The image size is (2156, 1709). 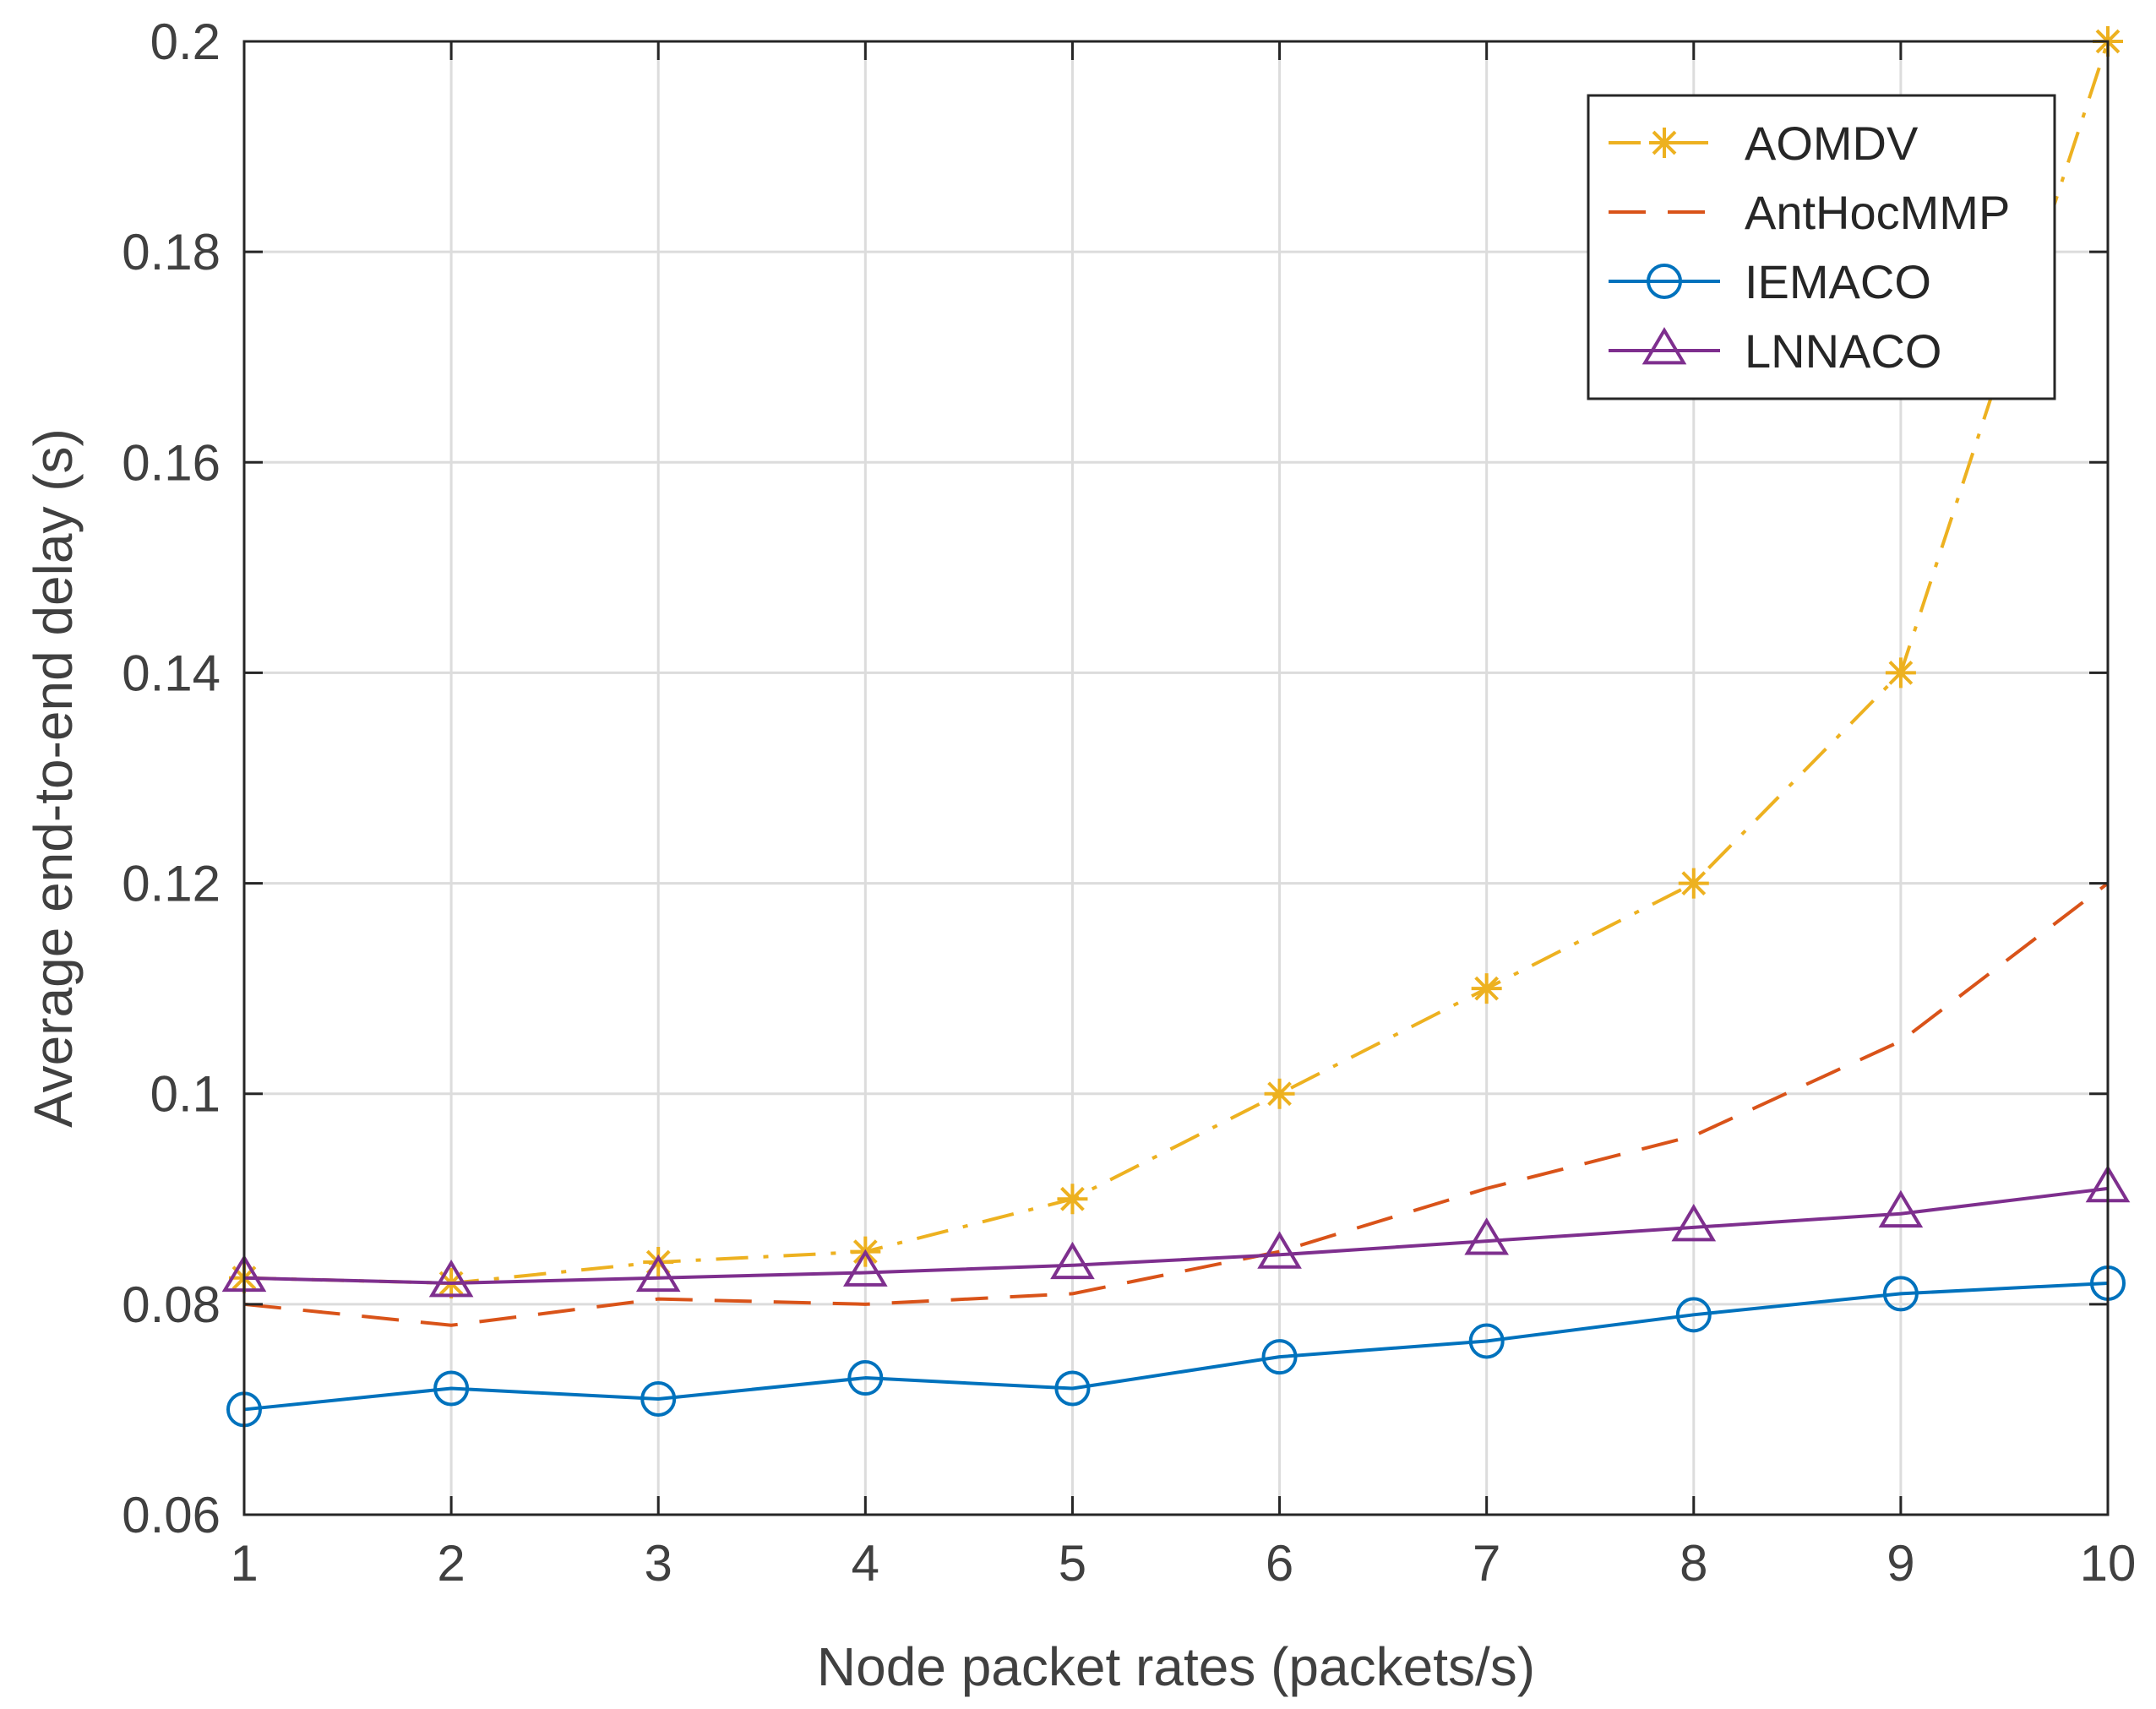 I want to click on x-tick-label: 5, so click(x=1072, y=1563).